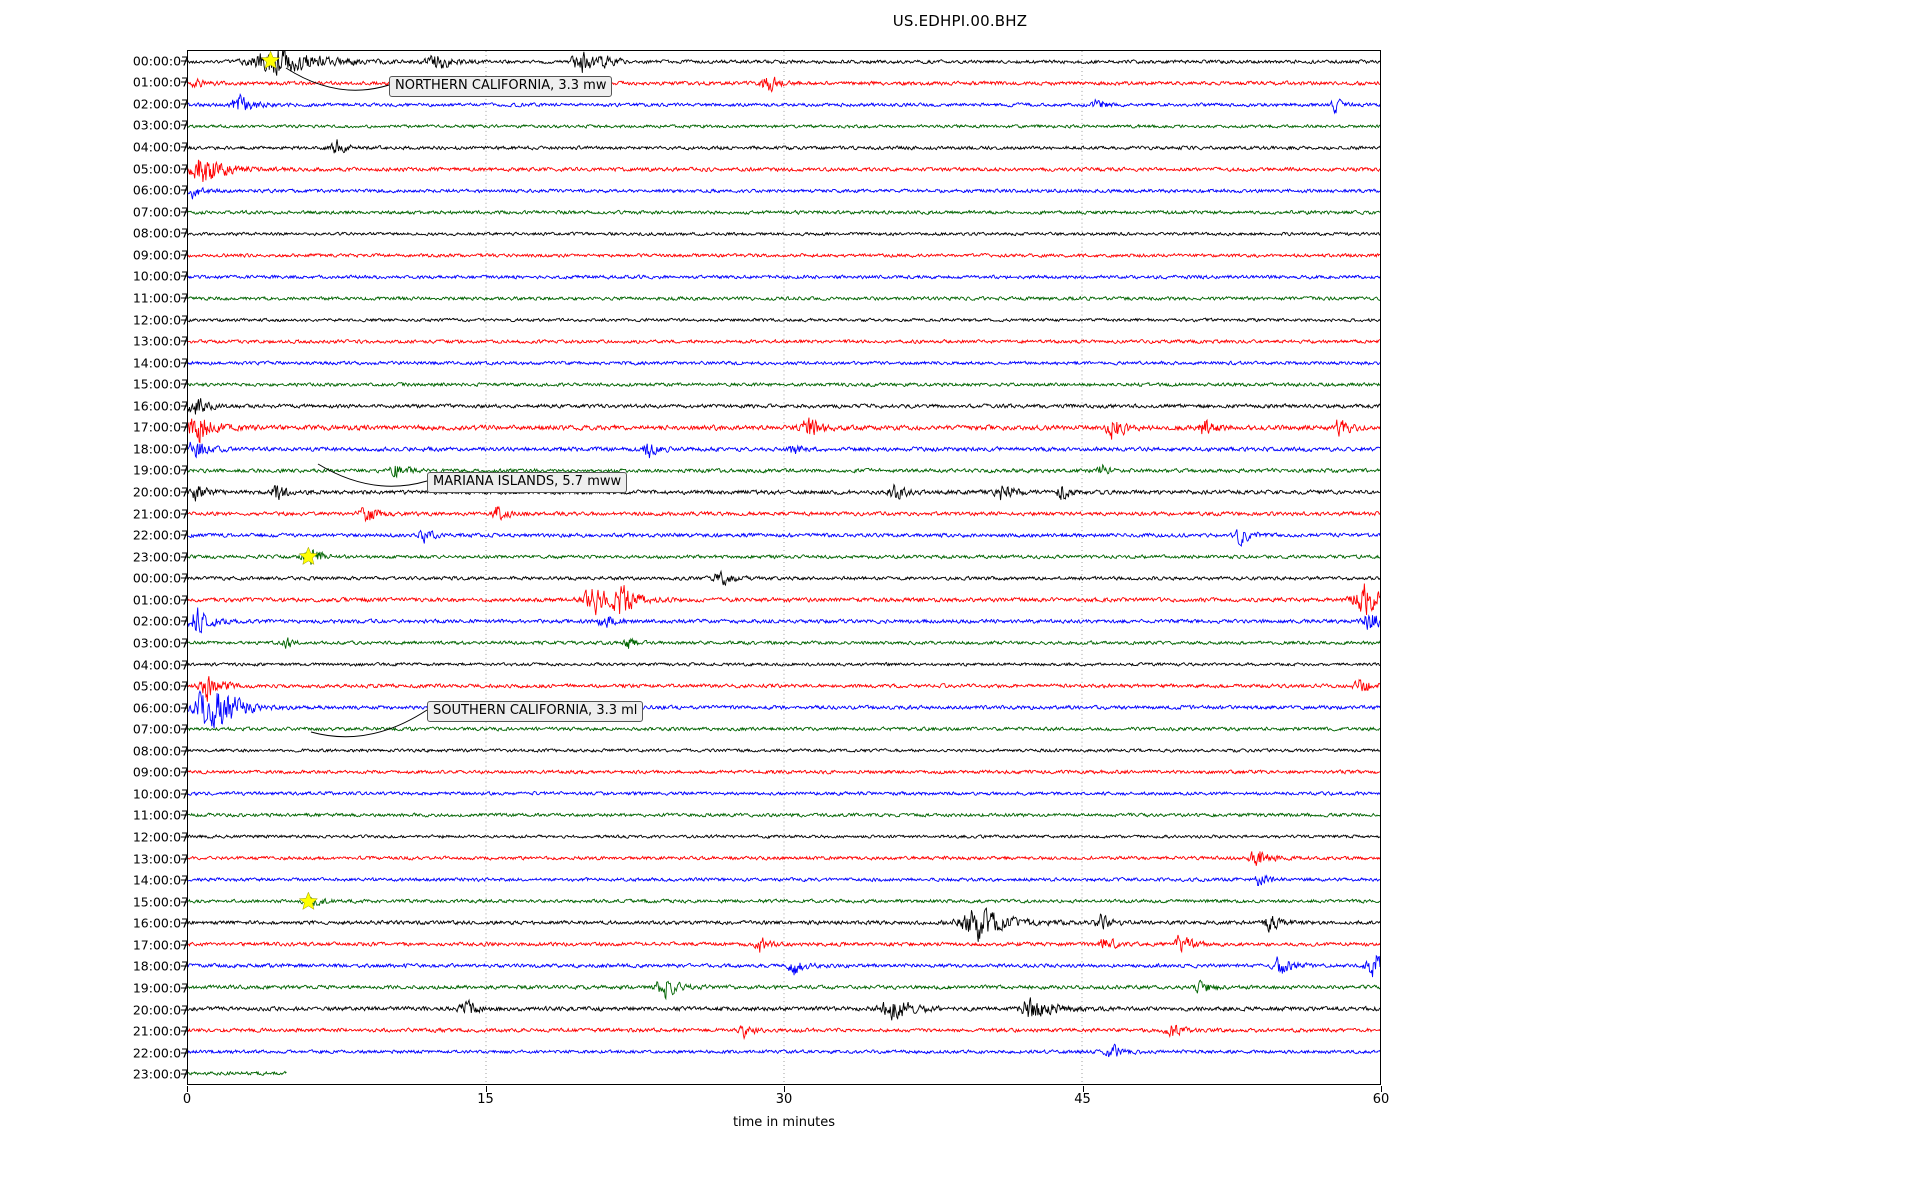 The image size is (1920, 1200). I want to click on event-annotation-label: MARIANA ISLANDS, 5.7 mww, so click(527, 482).